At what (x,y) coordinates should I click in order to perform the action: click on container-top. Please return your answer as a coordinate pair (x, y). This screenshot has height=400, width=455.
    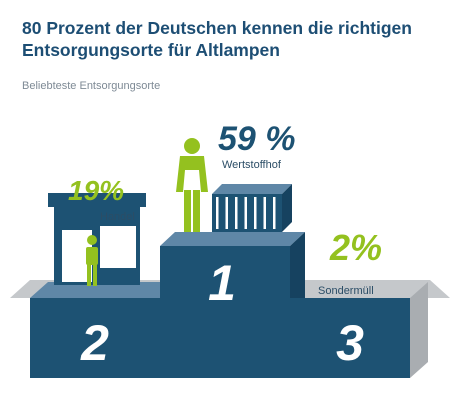
    Looking at the image, I should click on (252, 189).